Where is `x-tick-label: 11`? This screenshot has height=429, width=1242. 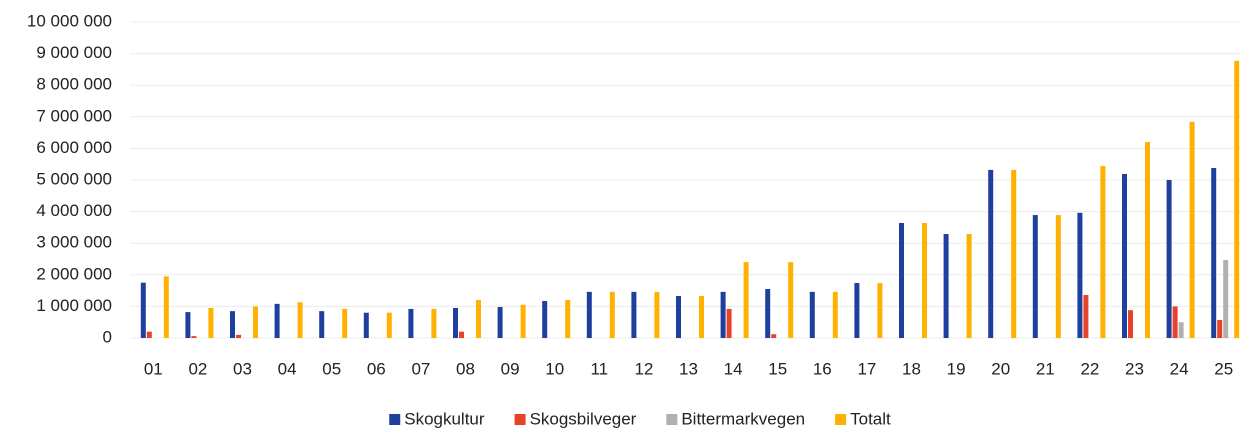 x-tick-label: 11 is located at coordinates (599, 368).